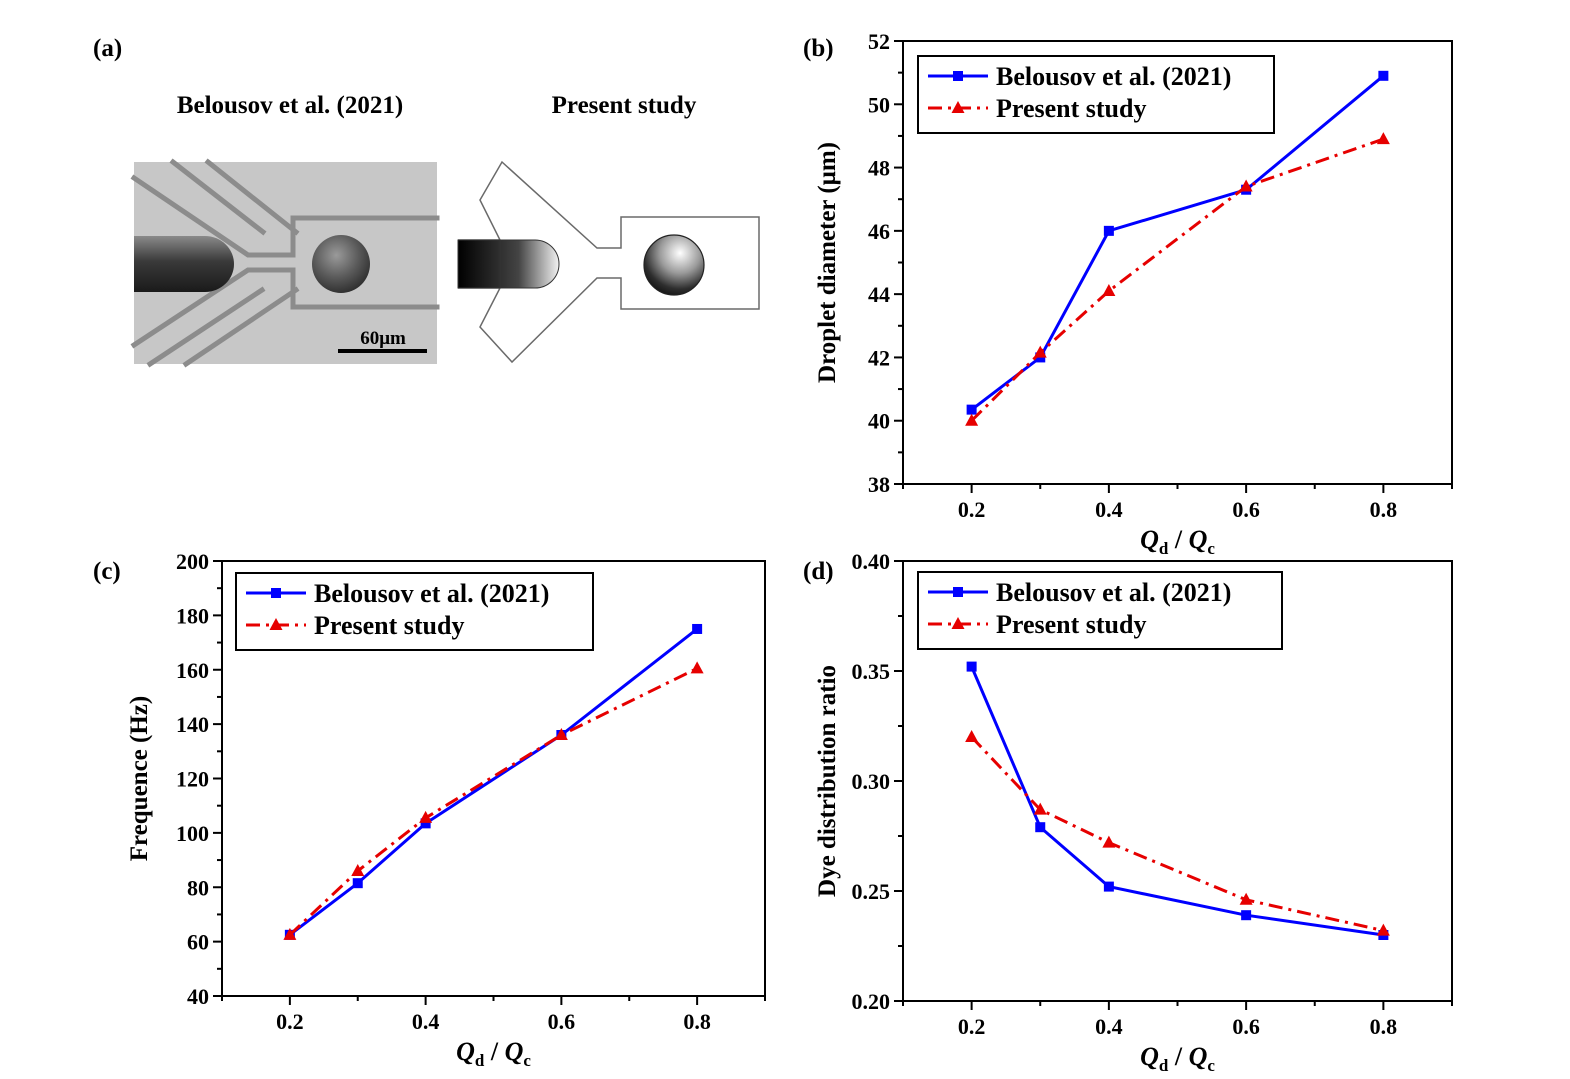 The image size is (1570, 1079). What do you see at coordinates (192, 561) in the screenshot?
I see `y-tick-label: 200` at bounding box center [192, 561].